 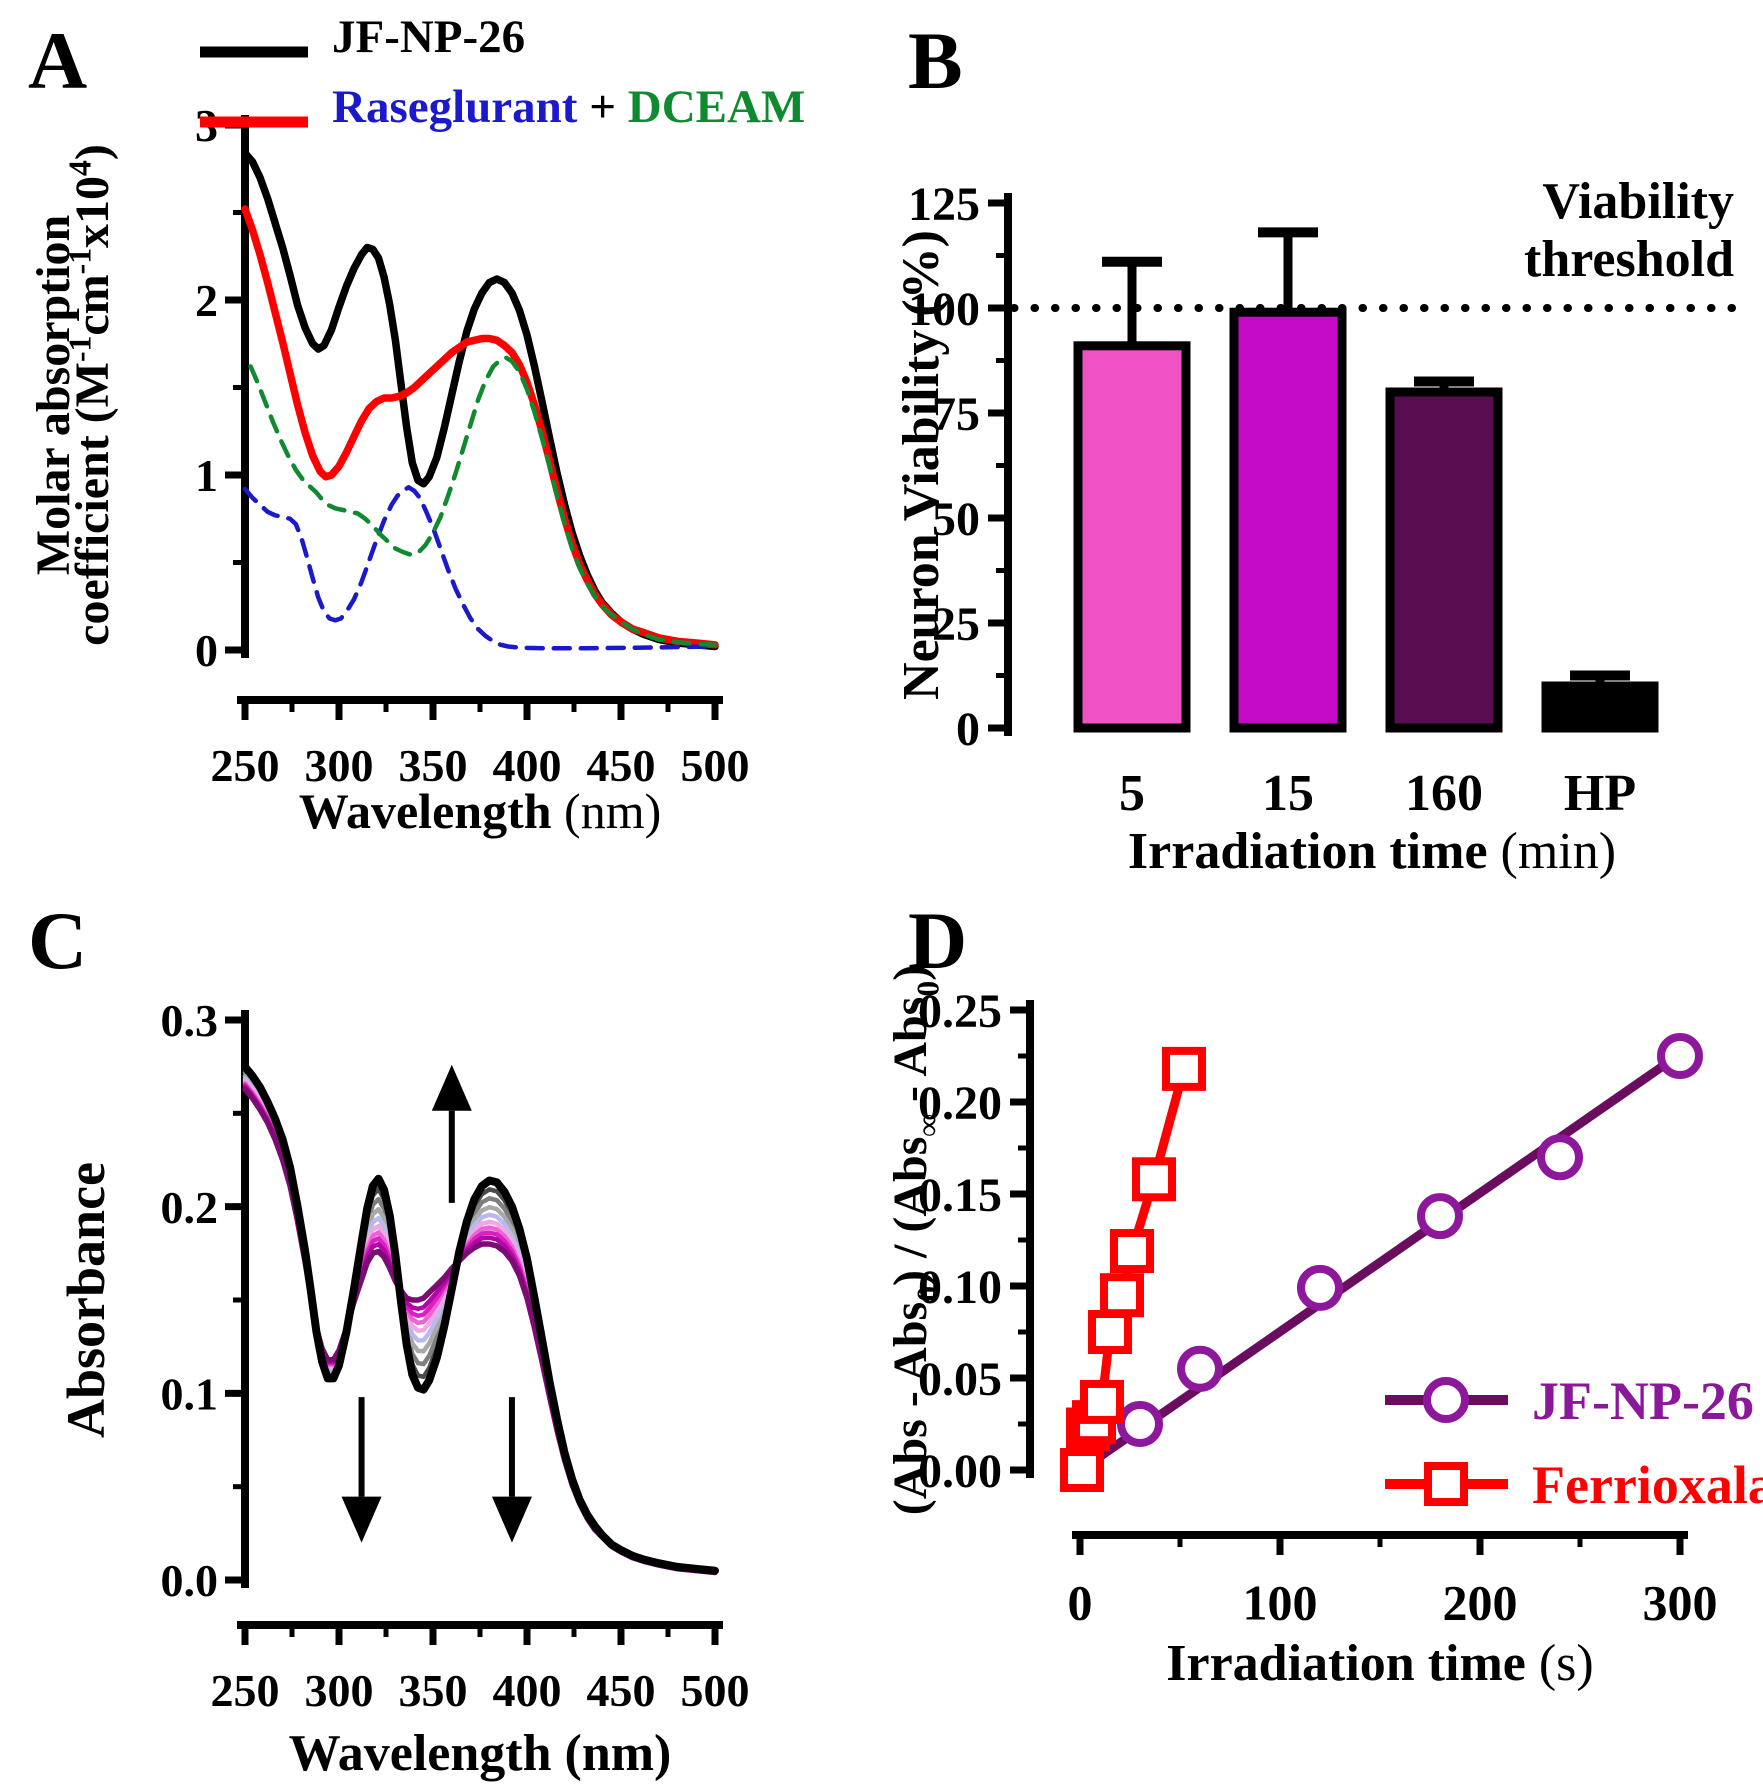 What do you see at coordinates (245, 1690) in the screenshot?
I see `c-x-axis-tick-label: 250` at bounding box center [245, 1690].